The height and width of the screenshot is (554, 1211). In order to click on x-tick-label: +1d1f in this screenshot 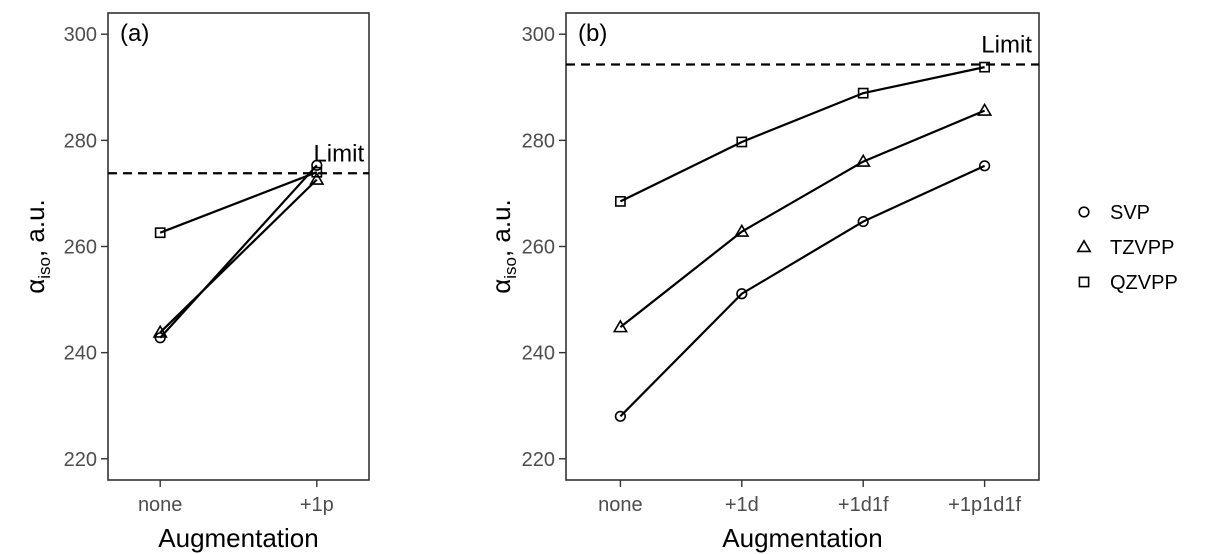, I will do `click(863, 505)`.